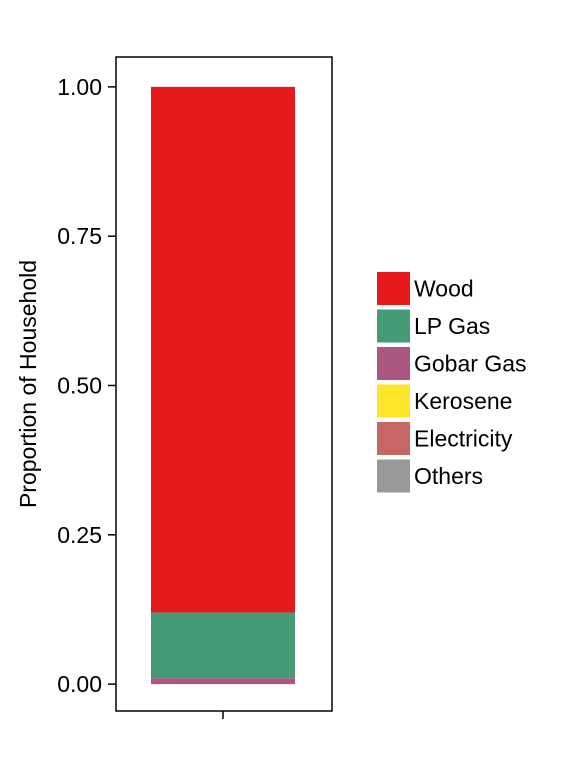 Image resolution: width=576 pixels, height=768 pixels. I want to click on y-tick-label: 0.50, so click(79, 385).